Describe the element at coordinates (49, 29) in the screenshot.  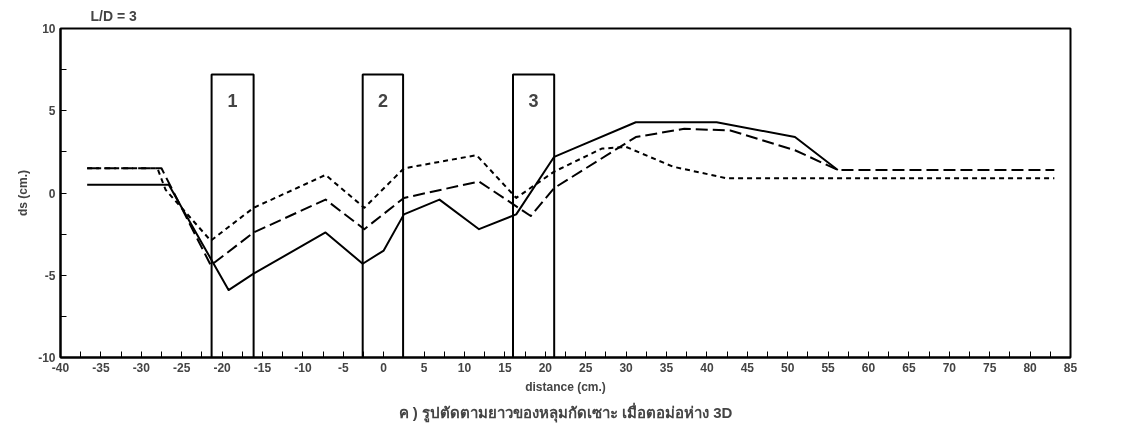
I see `y-tick-label: 10` at that location.